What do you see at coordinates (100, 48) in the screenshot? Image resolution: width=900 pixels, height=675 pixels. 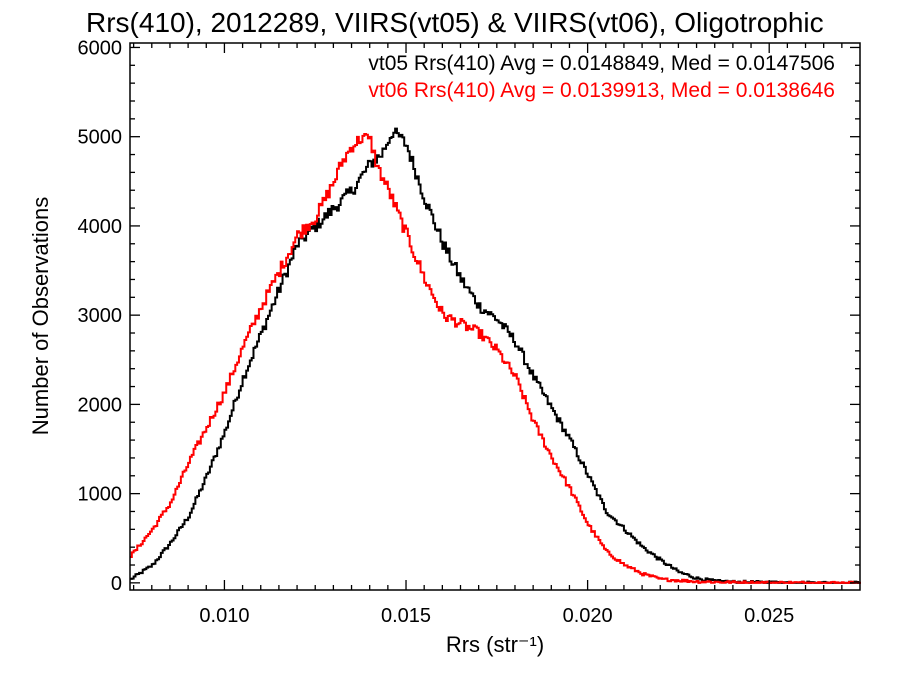 I see `y-tick-label: 6000` at bounding box center [100, 48].